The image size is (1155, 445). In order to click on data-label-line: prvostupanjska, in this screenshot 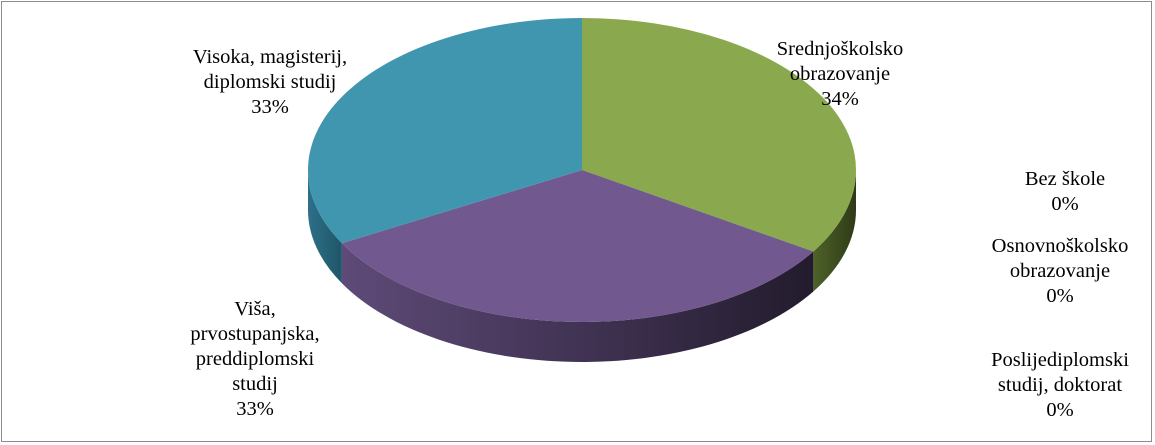, I will do `click(255, 334)`.